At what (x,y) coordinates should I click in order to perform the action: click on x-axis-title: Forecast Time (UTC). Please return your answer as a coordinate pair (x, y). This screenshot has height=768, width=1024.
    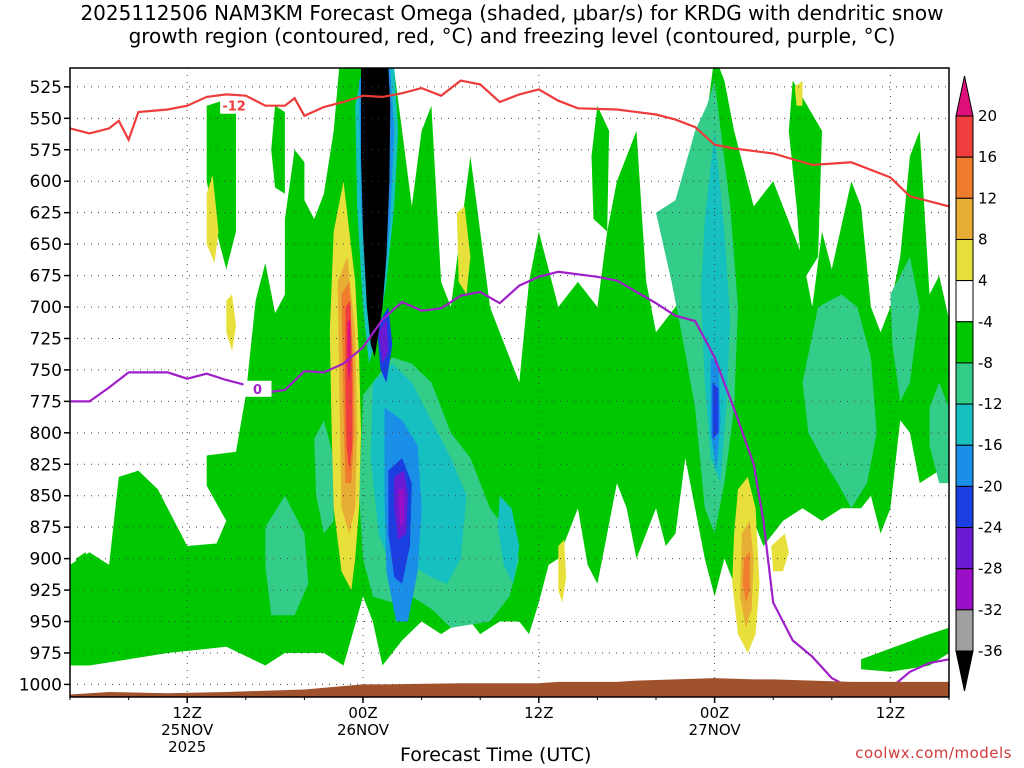
    Looking at the image, I should click on (496, 755).